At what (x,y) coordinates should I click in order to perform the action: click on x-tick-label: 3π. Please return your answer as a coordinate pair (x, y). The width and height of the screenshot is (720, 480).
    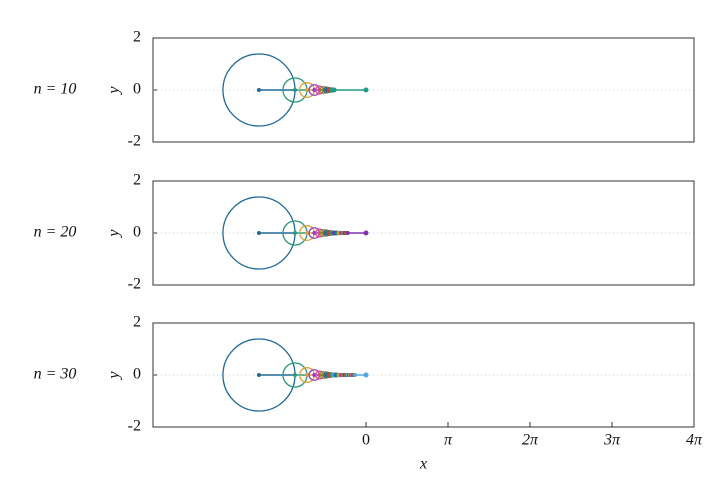
    Looking at the image, I should click on (612, 440).